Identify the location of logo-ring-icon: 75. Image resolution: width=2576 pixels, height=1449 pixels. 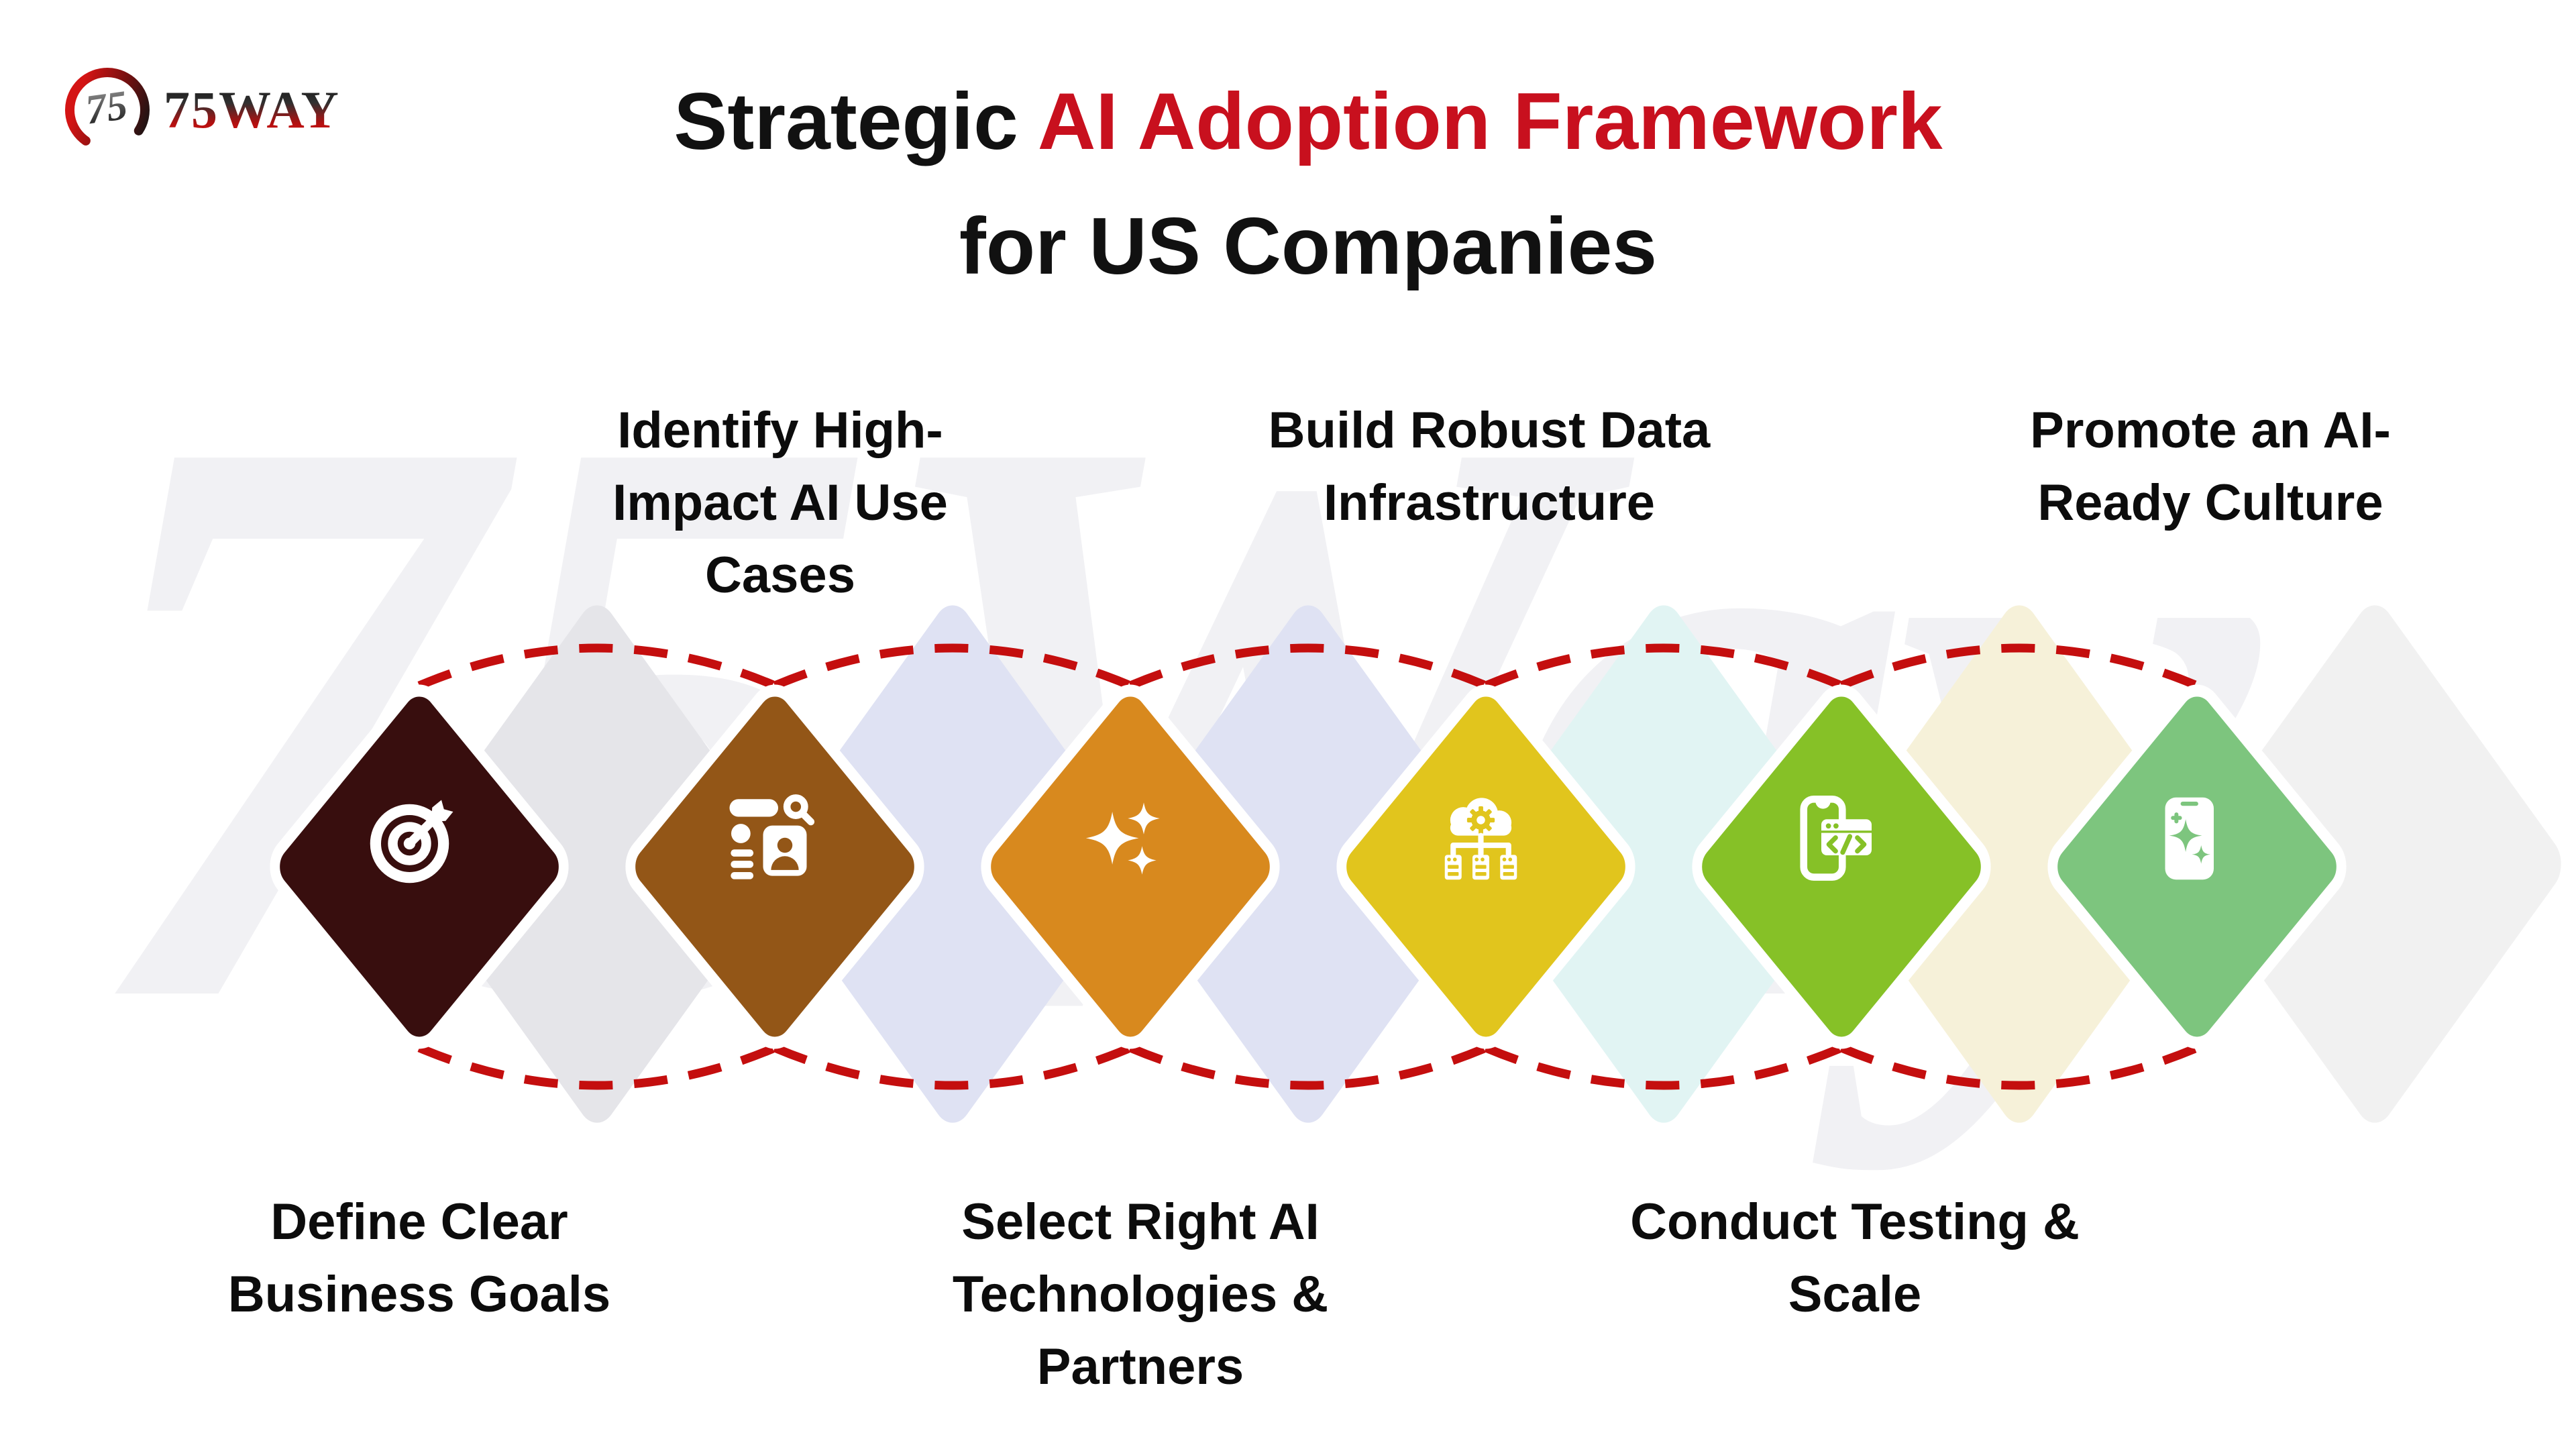
(107, 110).